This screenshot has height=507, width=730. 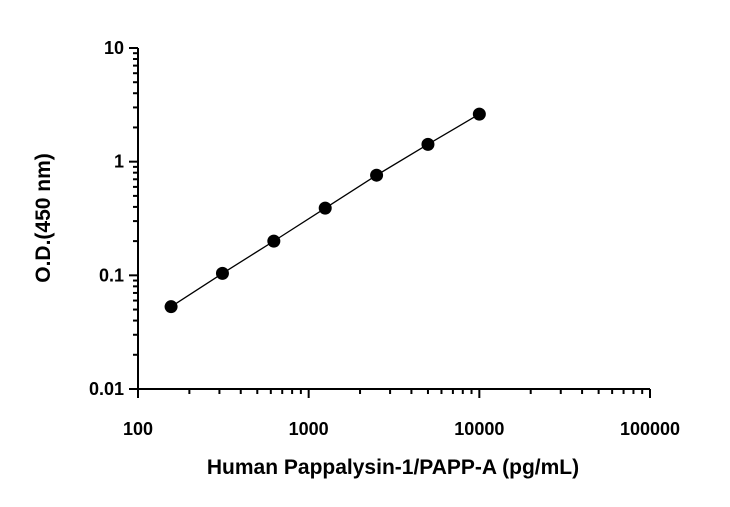 I want to click on x-axis: 100 1000 10000 100000, so click(x=401, y=413).